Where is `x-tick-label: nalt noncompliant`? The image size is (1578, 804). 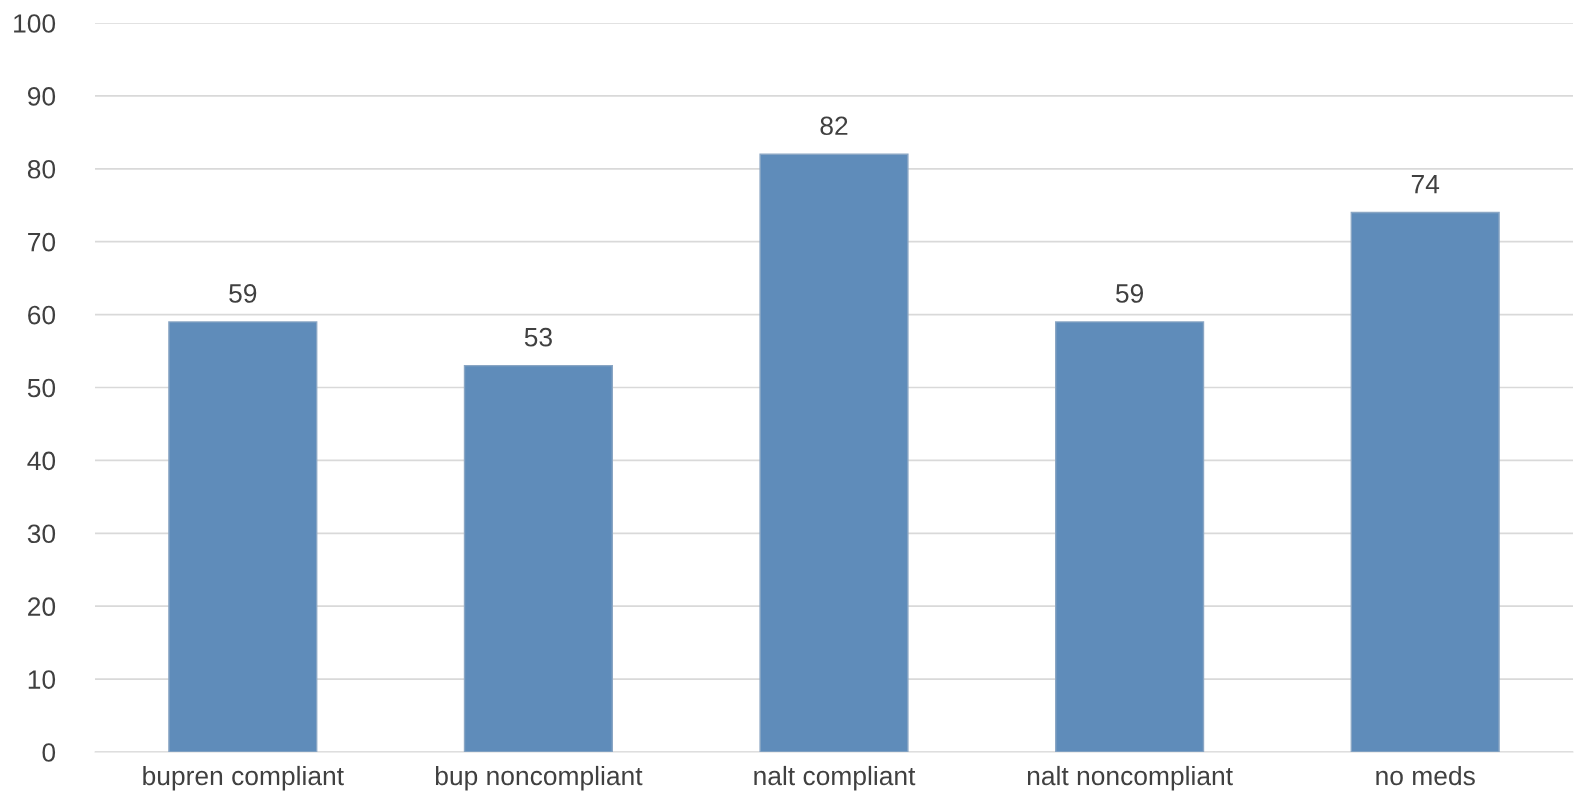 x-tick-label: nalt noncompliant is located at coordinates (1130, 778).